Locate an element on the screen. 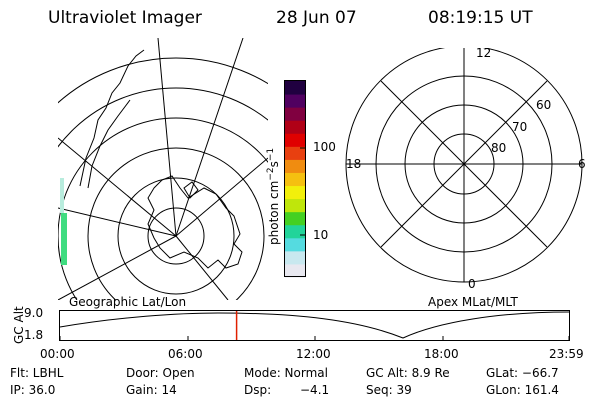  time-tick-0600: 06:00 is located at coordinates (185, 354).